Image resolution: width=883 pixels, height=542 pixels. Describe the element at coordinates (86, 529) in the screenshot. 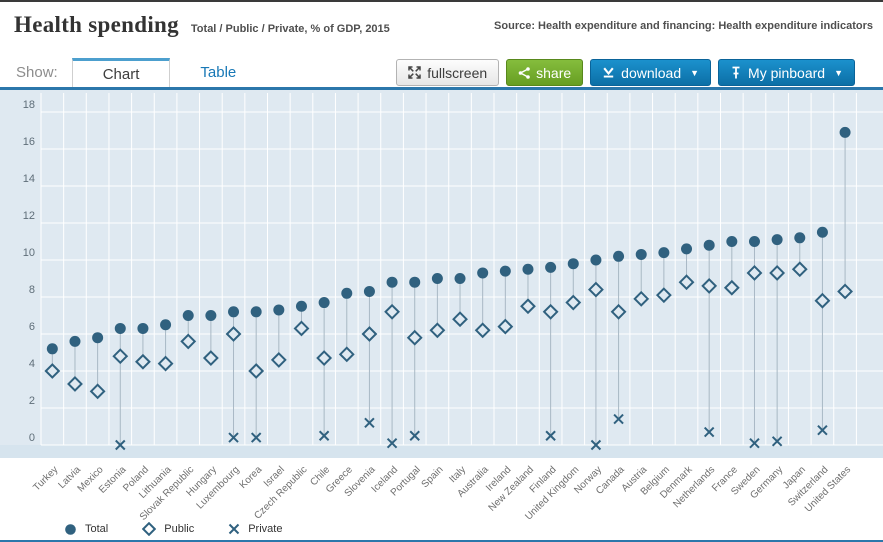

I see `legend-item-total: Total` at that location.